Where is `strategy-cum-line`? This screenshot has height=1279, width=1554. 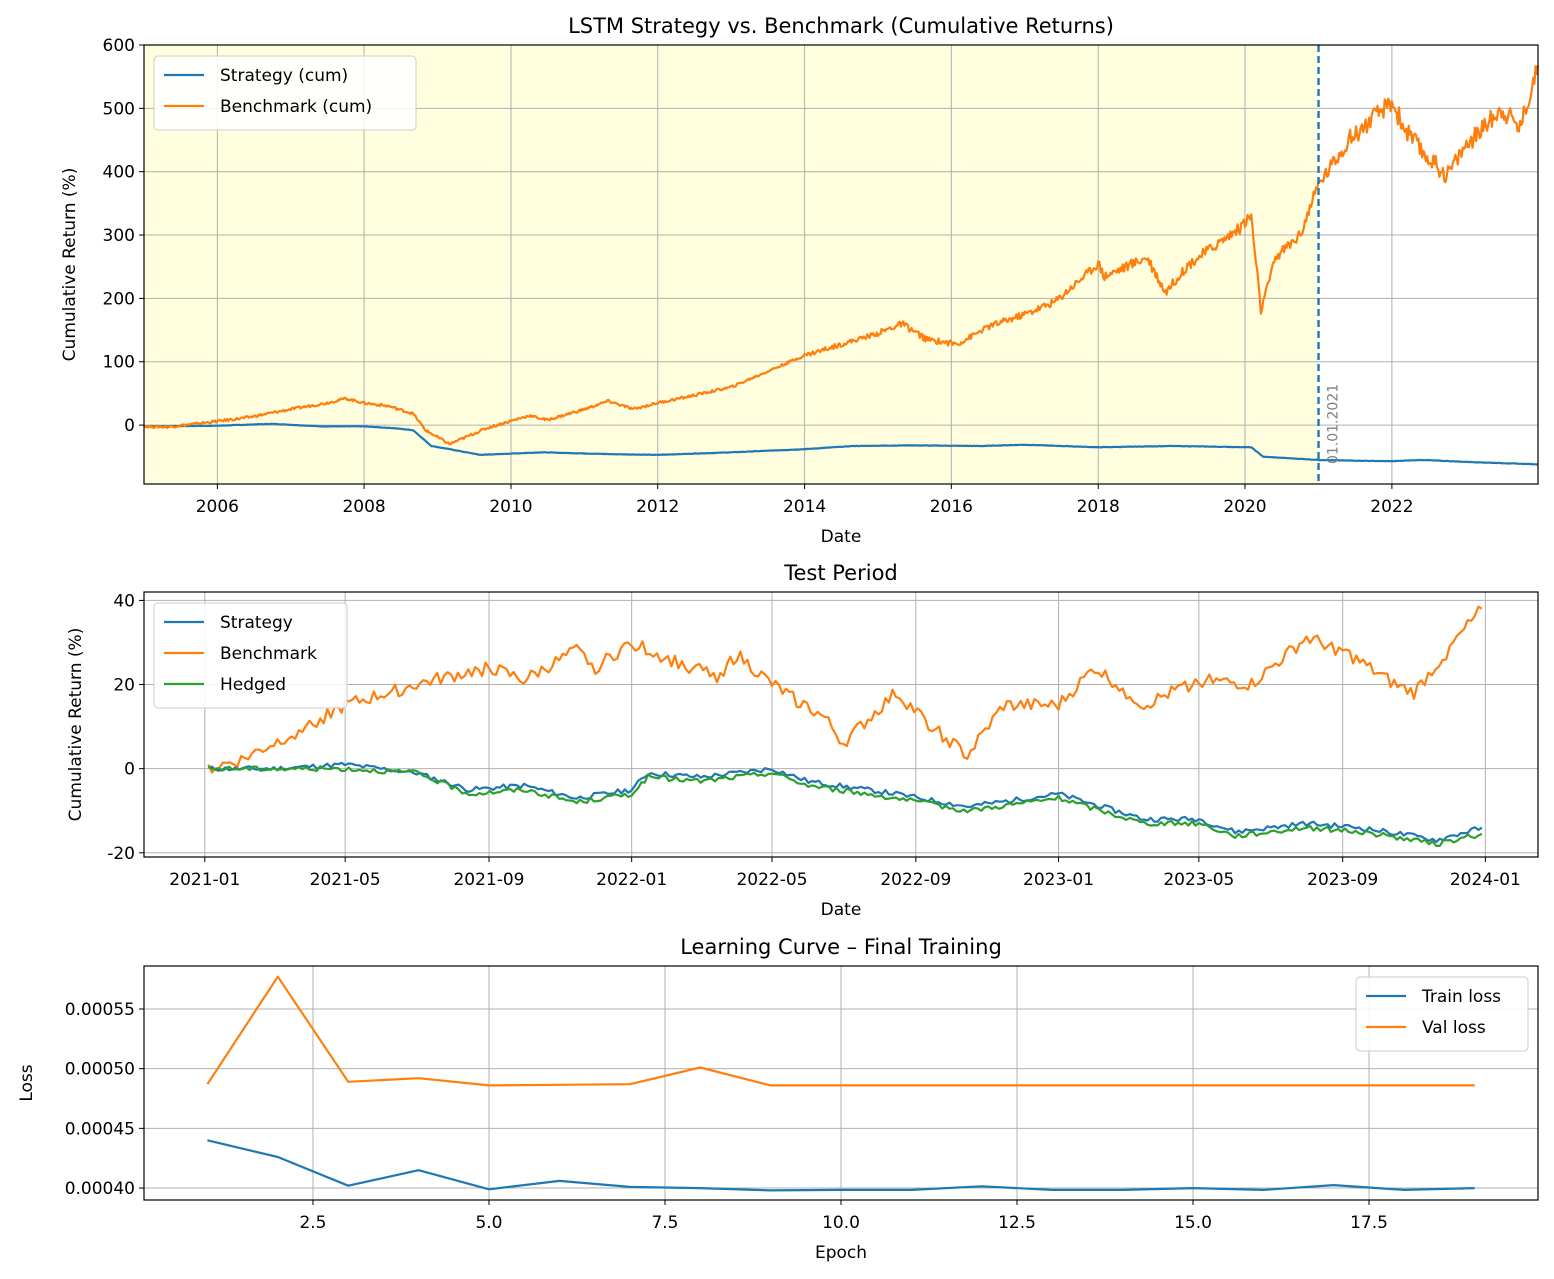 strategy-cum-line is located at coordinates (841, 444).